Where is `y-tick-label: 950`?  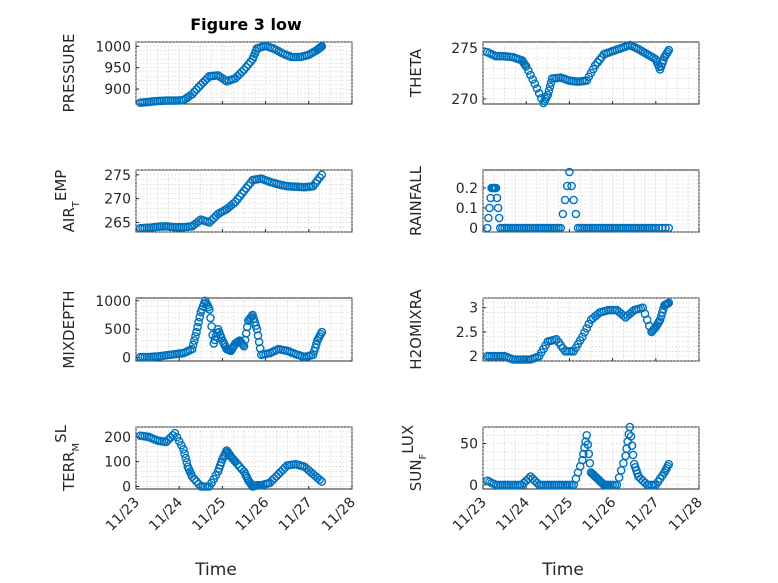
y-tick-label: 950 is located at coordinates (117, 69).